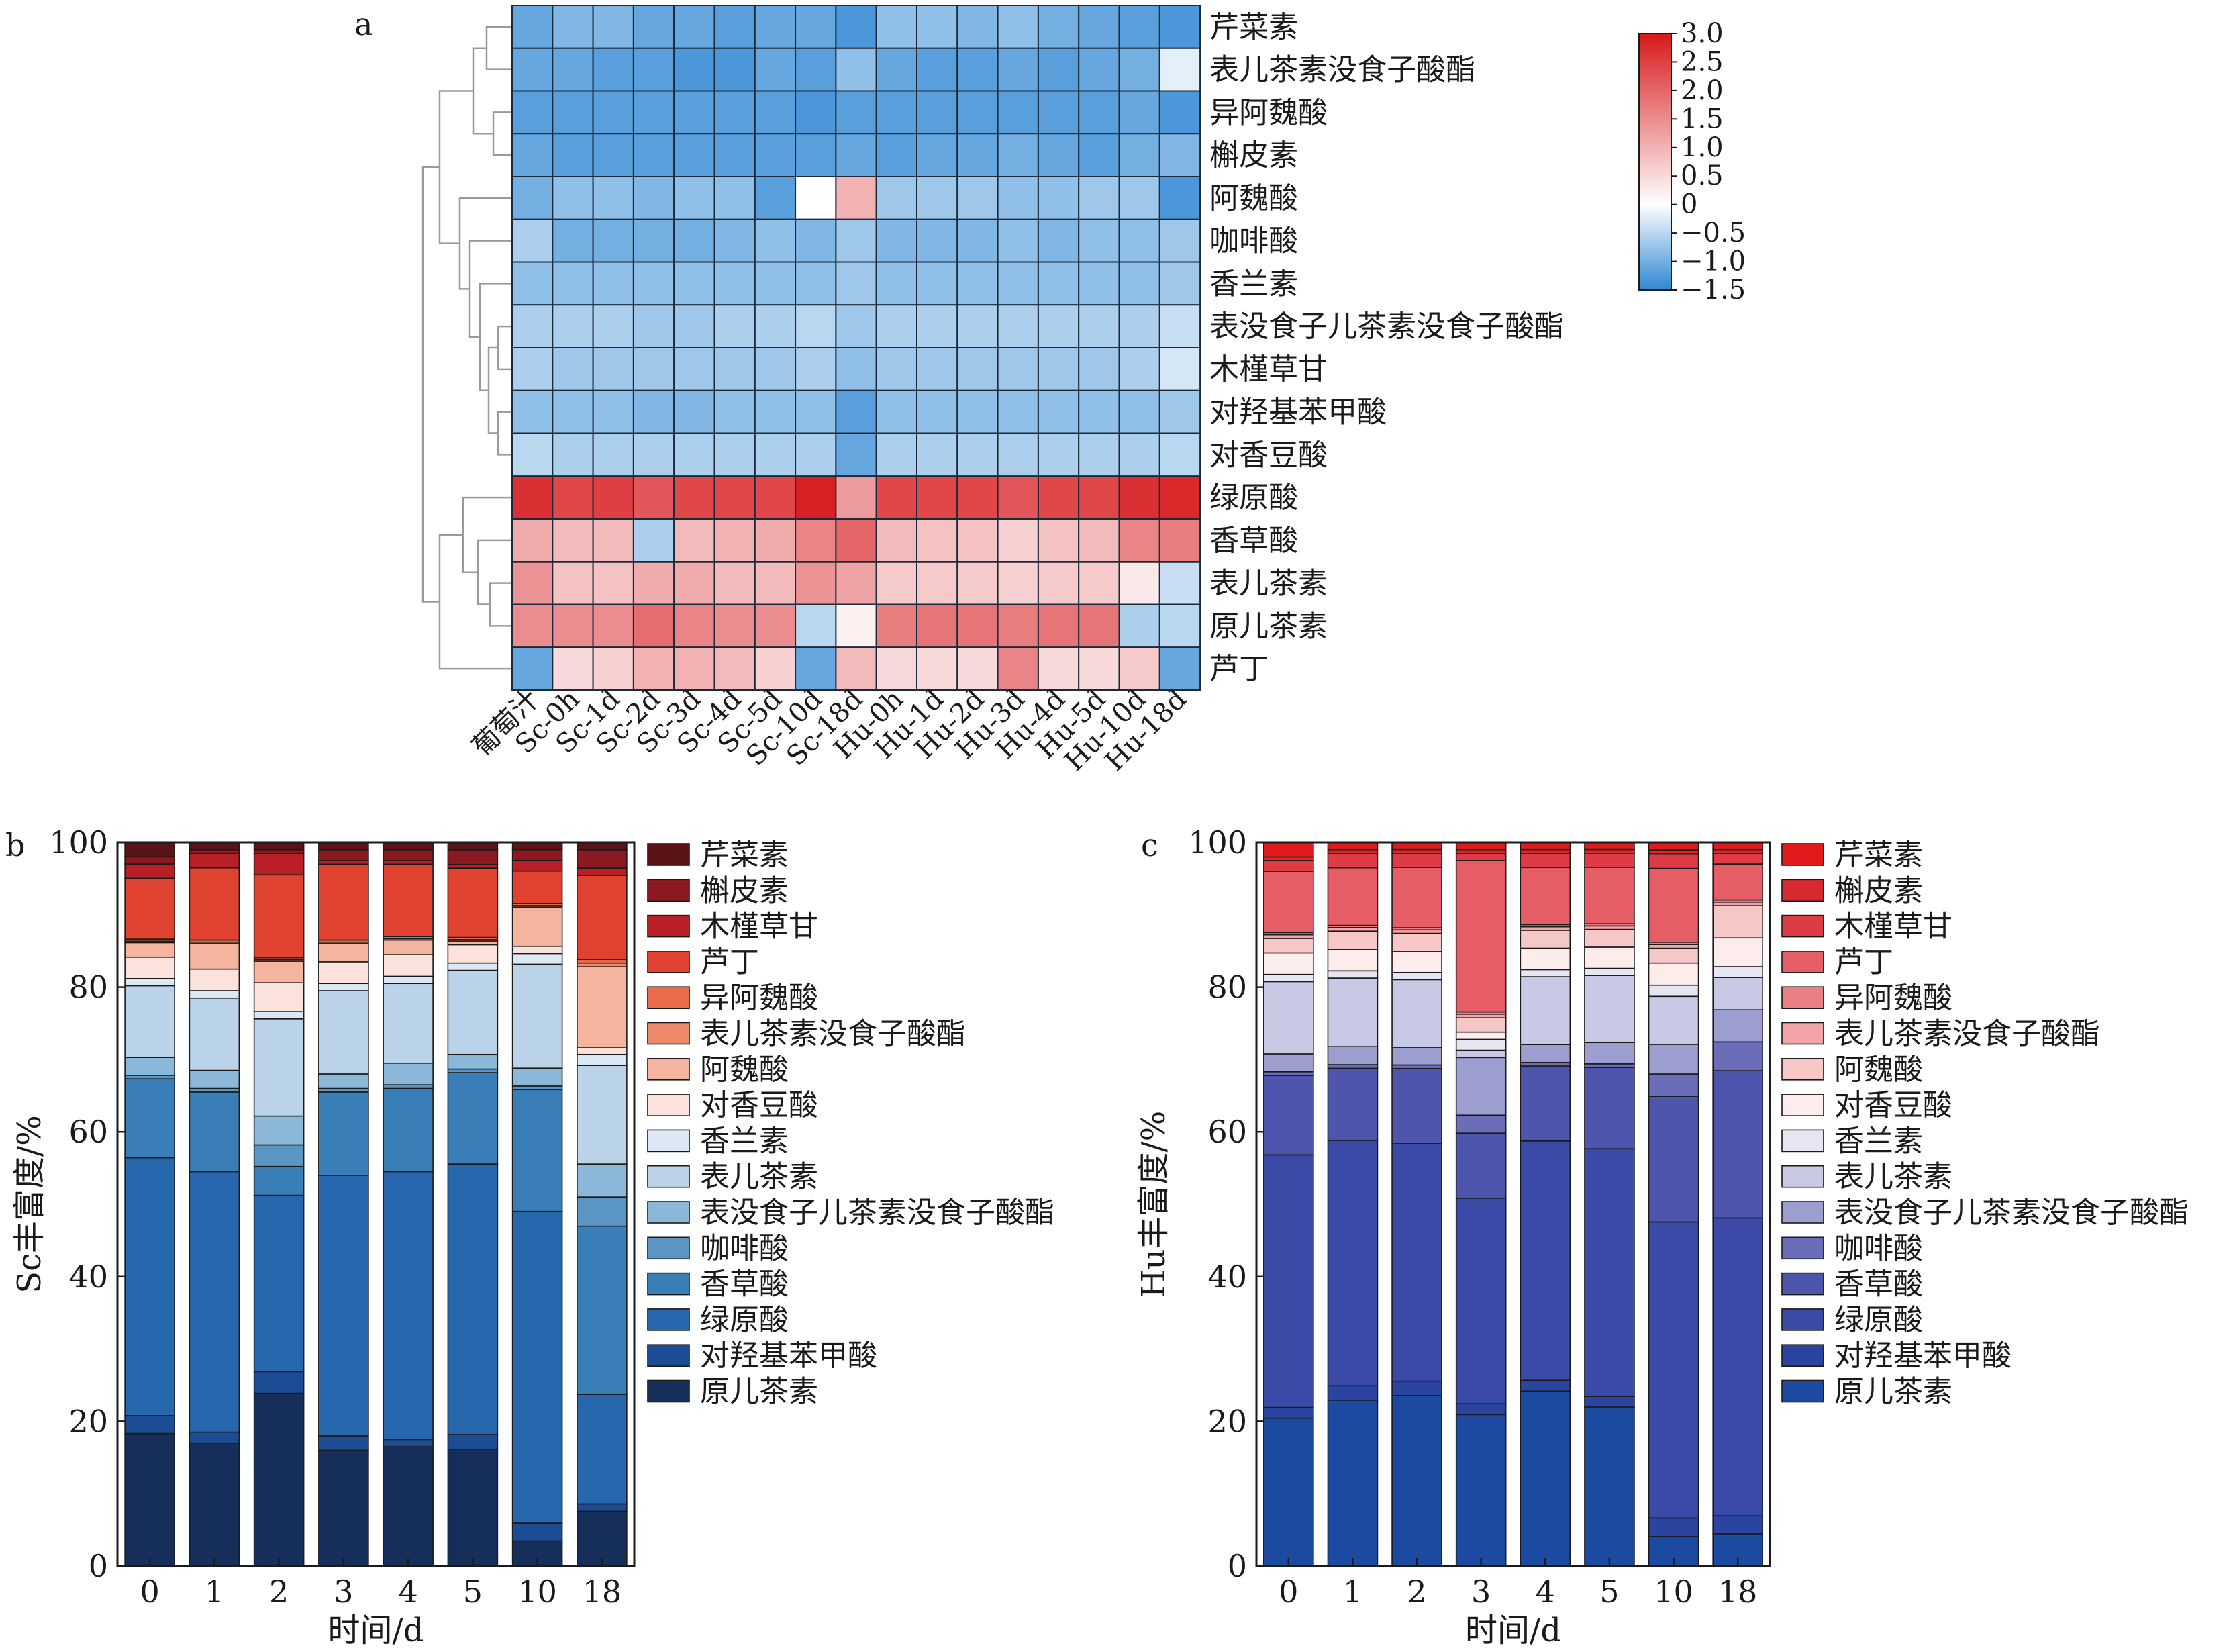  Describe the element at coordinates (1879, 1284) in the screenshot. I see `legend-label: 香草酸` at that location.